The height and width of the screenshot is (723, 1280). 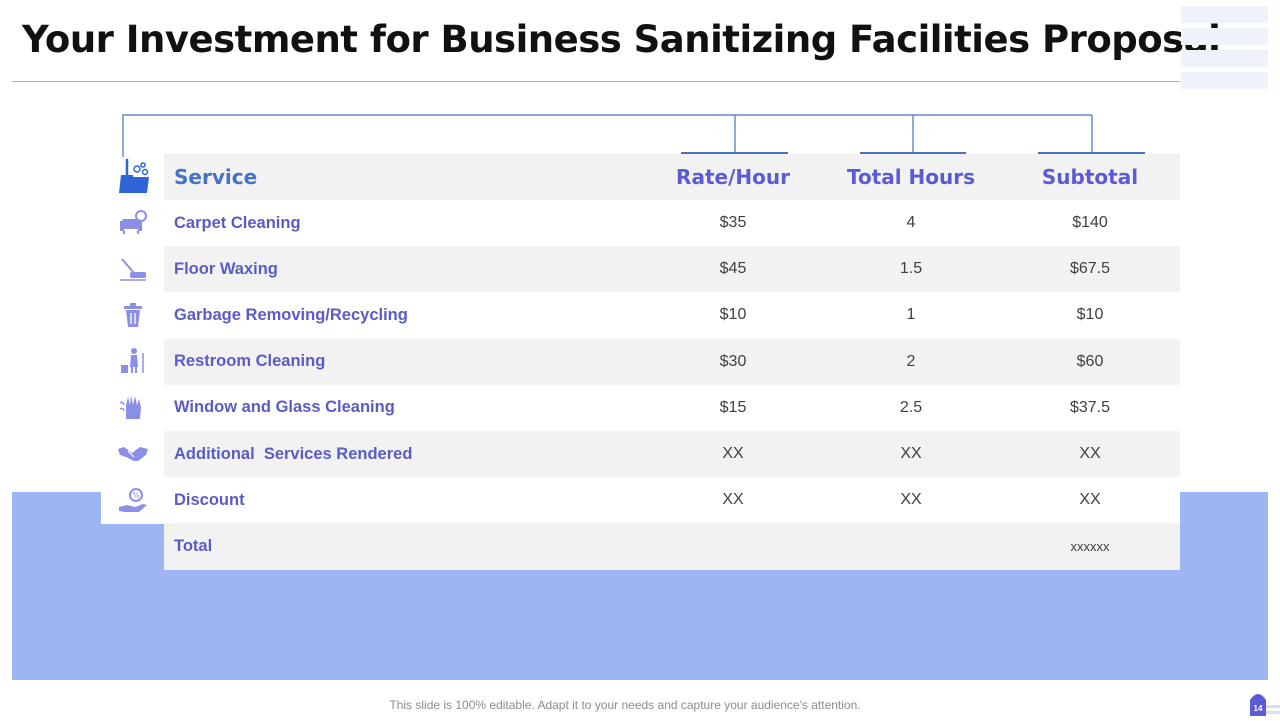 What do you see at coordinates (1090, 361) in the screenshot?
I see `subtotal-value: $60` at bounding box center [1090, 361].